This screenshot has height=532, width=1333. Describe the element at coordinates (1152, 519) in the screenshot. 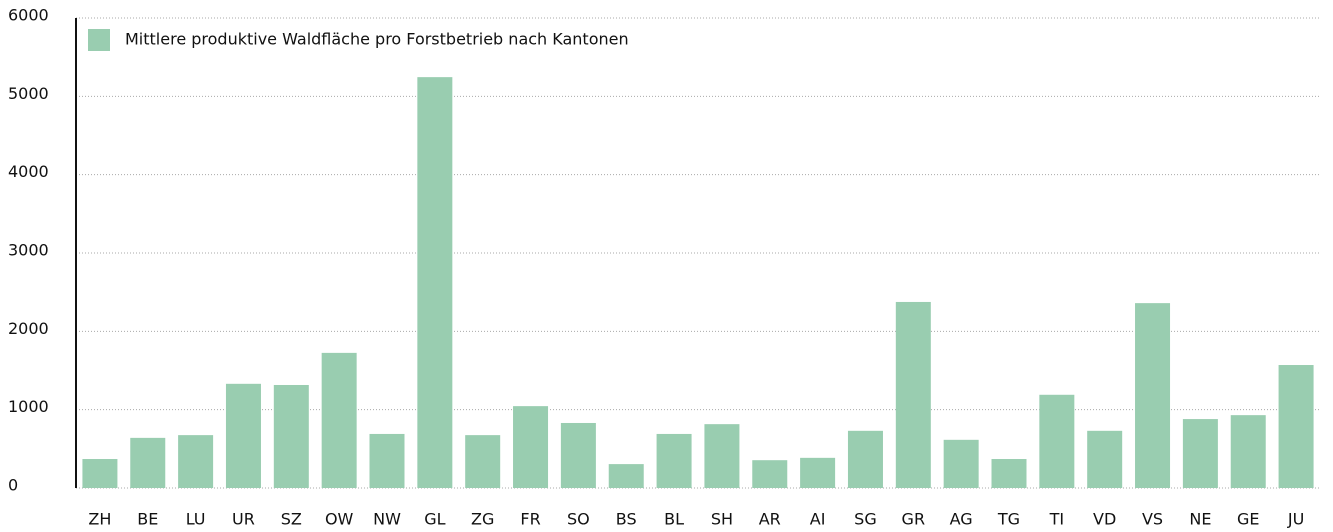

I see `x-tick-label: VS` at that location.